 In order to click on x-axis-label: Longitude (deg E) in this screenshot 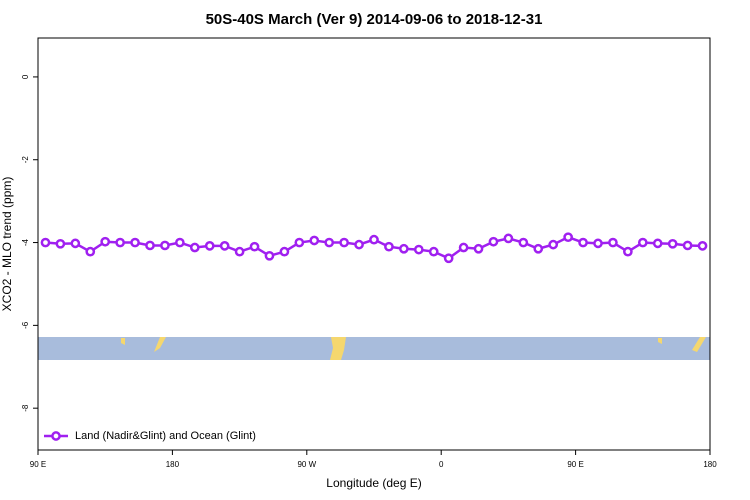, I will do `click(373, 483)`.